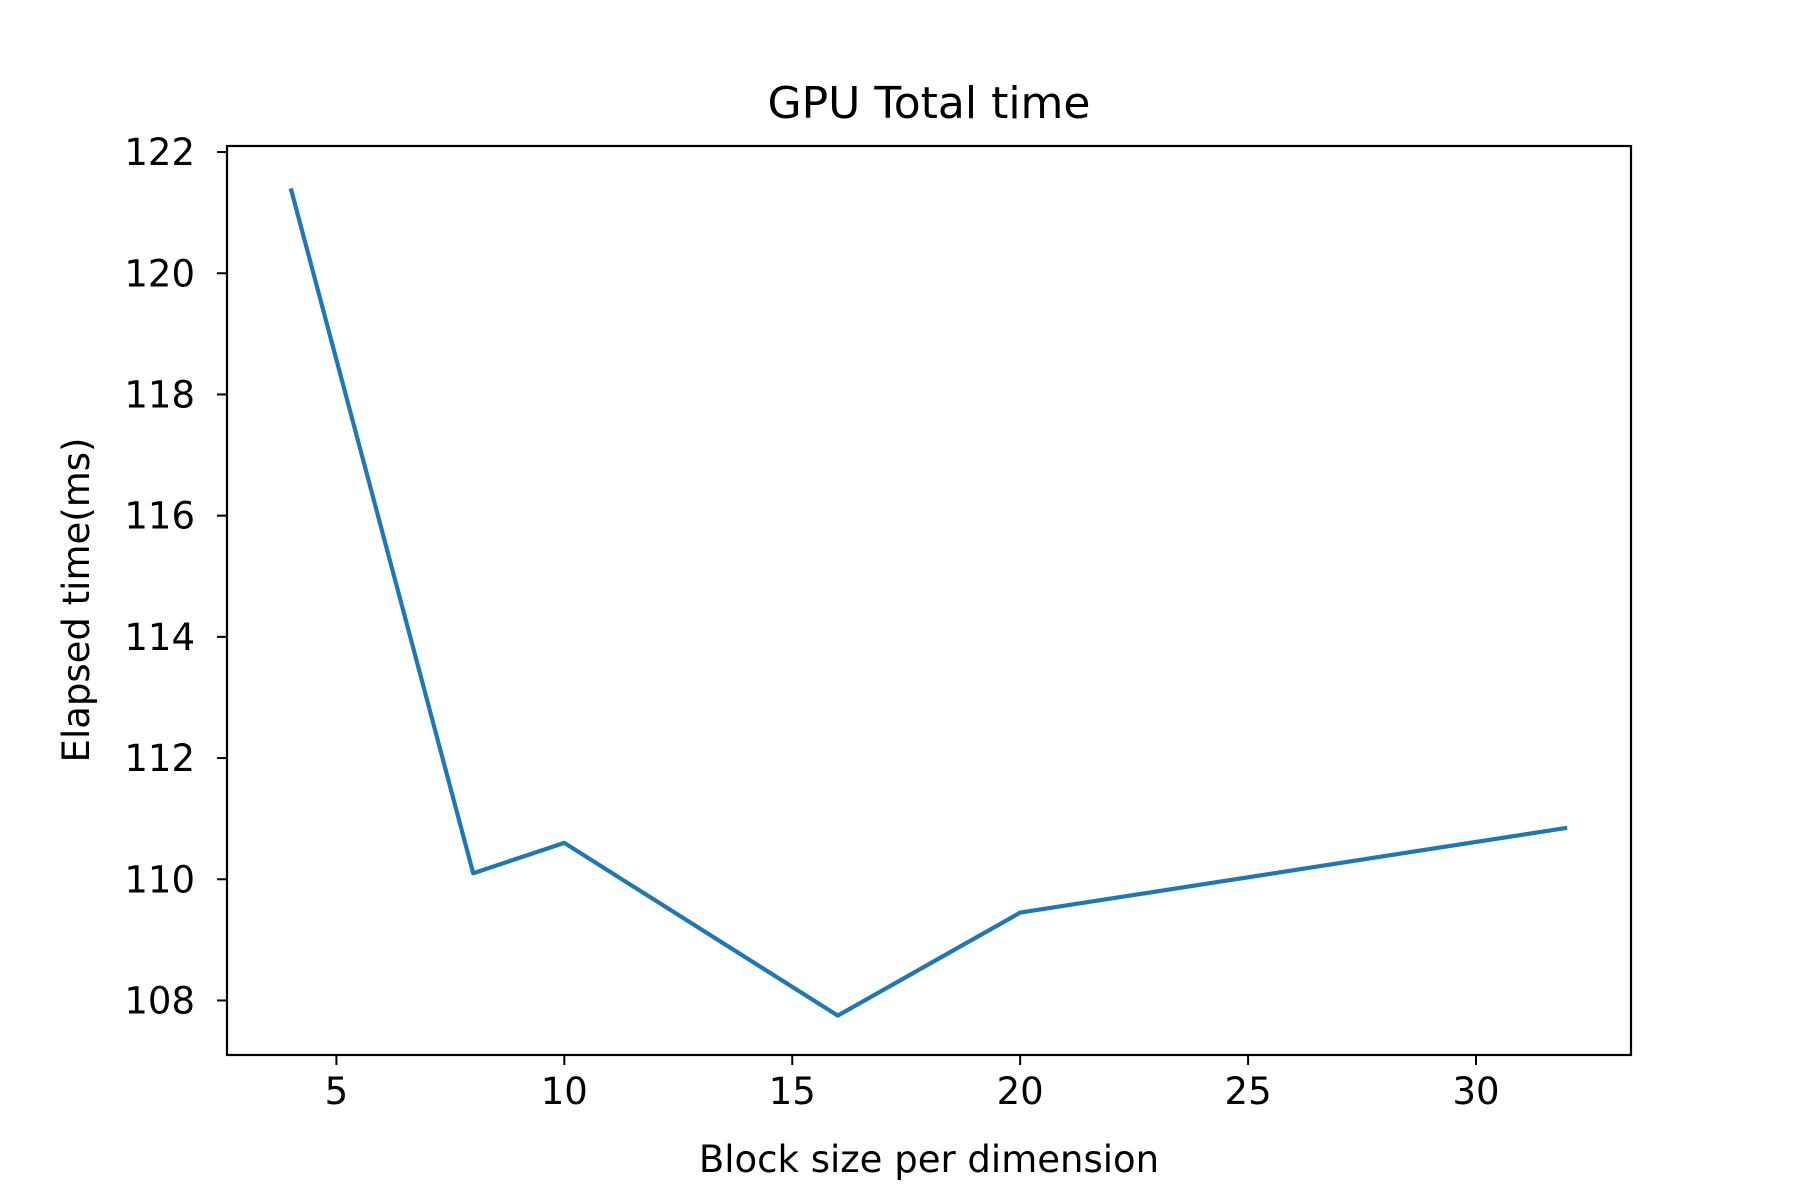 Image resolution: width=1800 pixels, height=1200 pixels. What do you see at coordinates (337, 1091) in the screenshot?
I see `x-tick-label: 5` at bounding box center [337, 1091].